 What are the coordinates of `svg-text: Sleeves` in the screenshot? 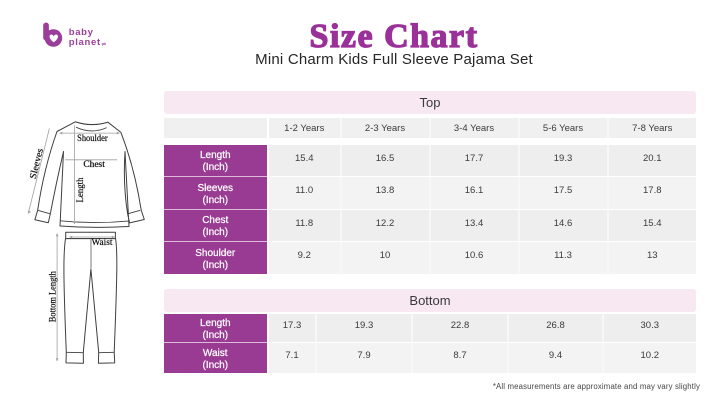 It's located at (37, 163).